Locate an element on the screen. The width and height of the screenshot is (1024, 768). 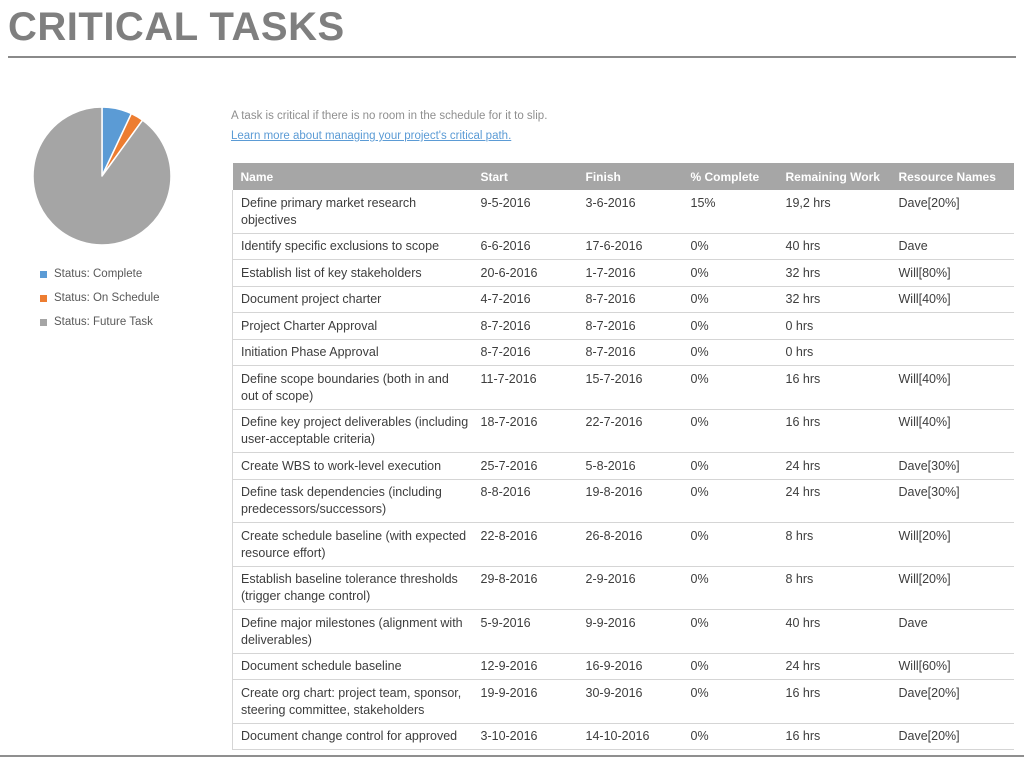
cell is located at coordinates (952, 326).